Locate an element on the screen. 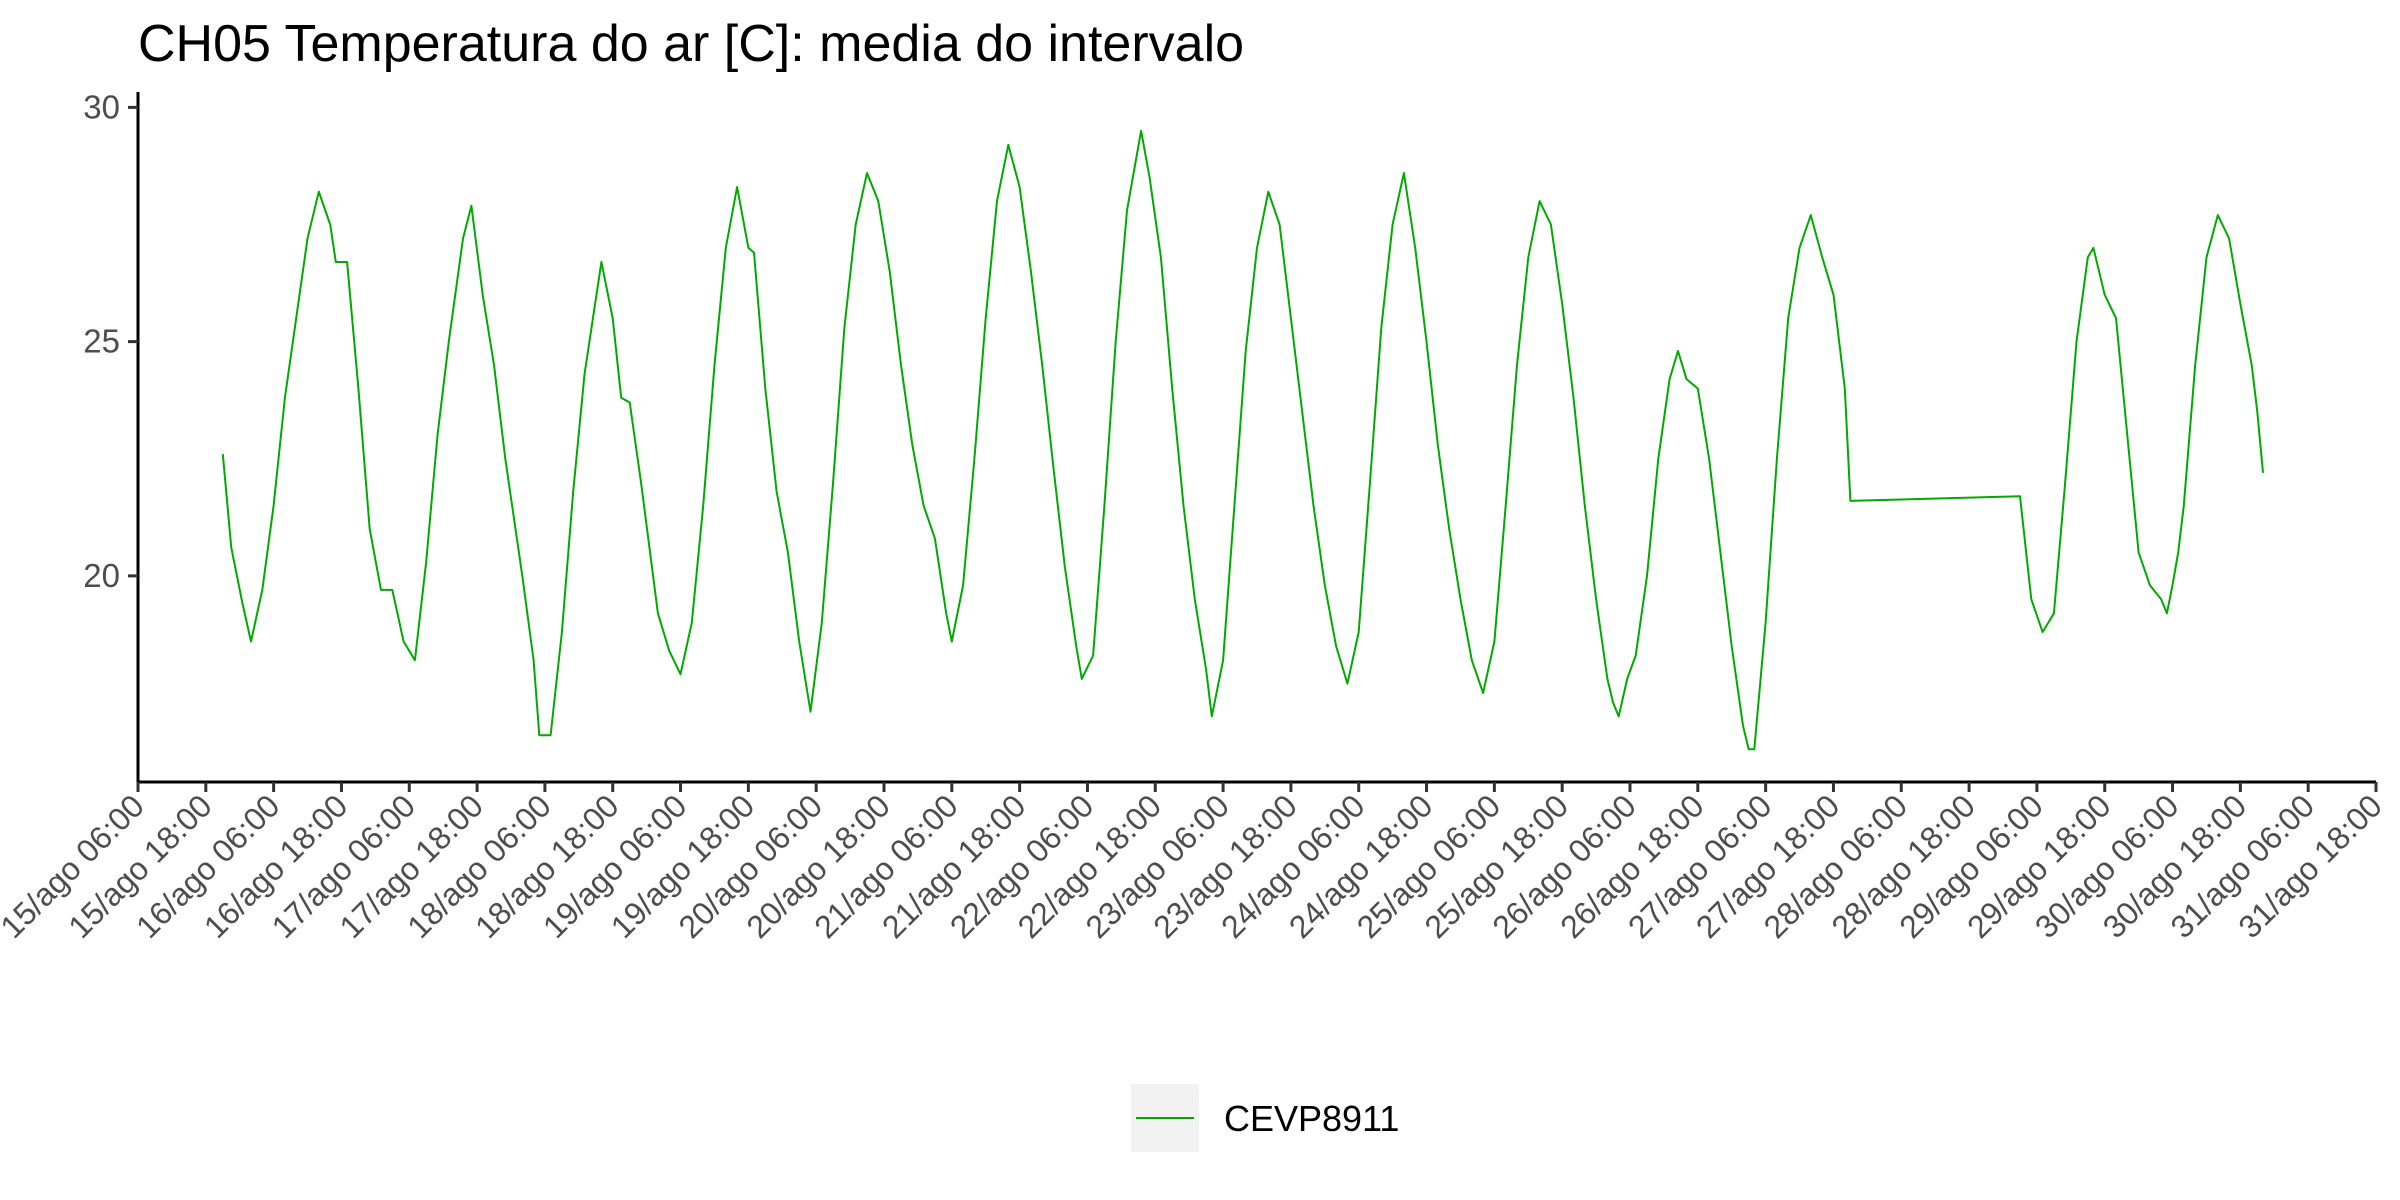 The height and width of the screenshot is (1200, 2400). y-tick-label: 25 is located at coordinates (101, 341).